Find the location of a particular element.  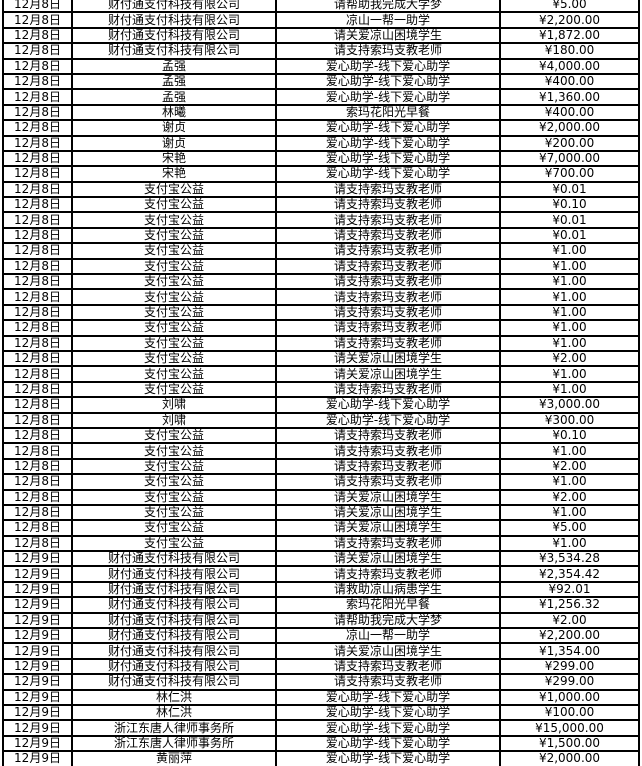

table-row: 12月8日 谢贞 爱心助学-线下爱心助学 ¥2,000.00 is located at coordinates (321, 128).